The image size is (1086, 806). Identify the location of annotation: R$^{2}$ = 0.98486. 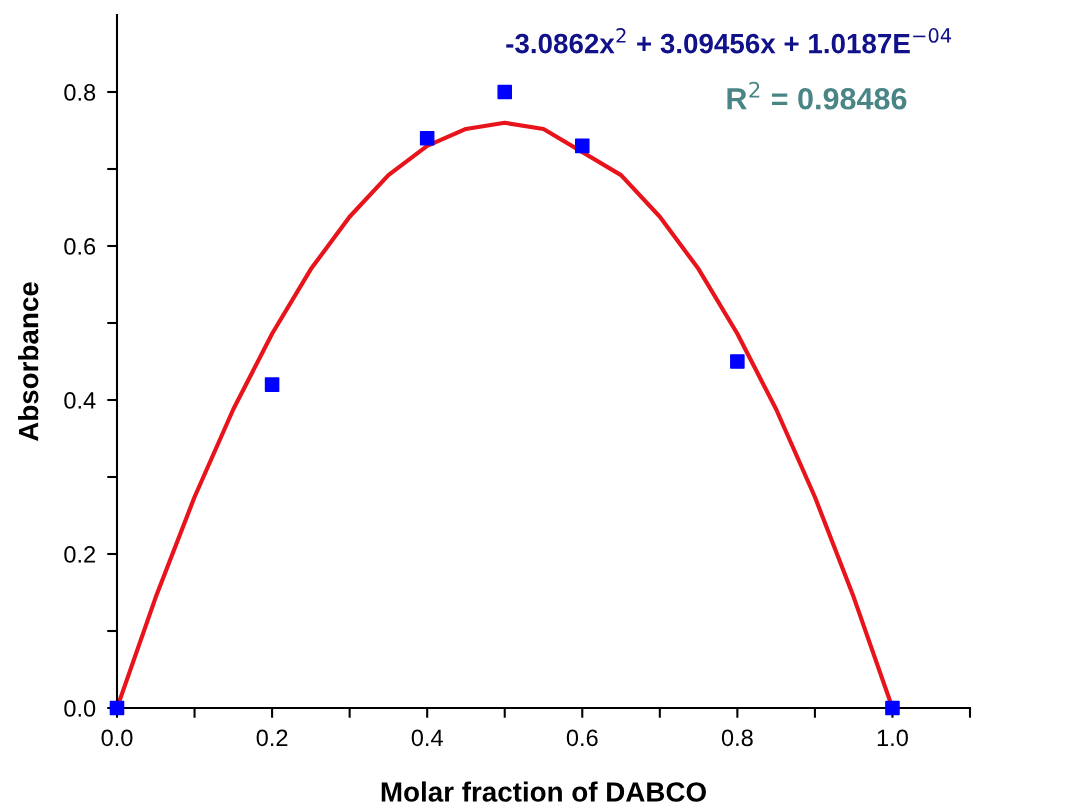
(817, 95).